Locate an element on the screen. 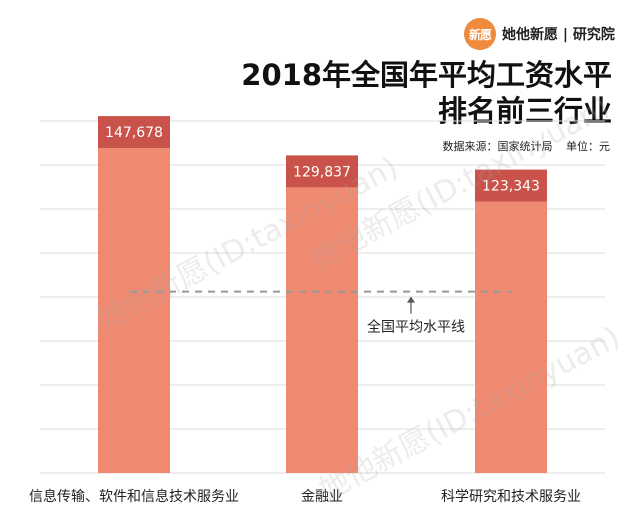  data-source: 数据来源：国家统计局 is located at coordinates (497, 146).